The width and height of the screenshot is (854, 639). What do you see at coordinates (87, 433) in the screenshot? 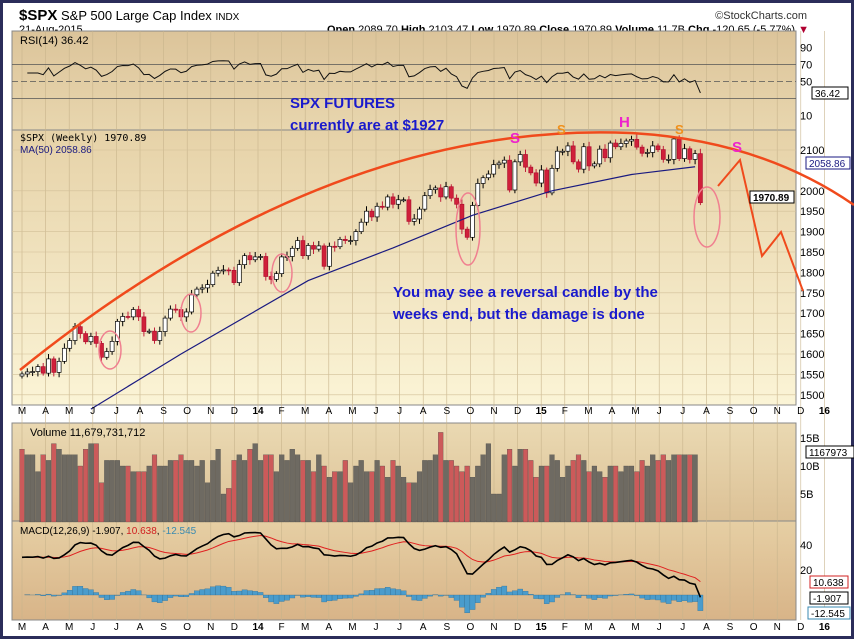
I see `volume-label: Volume 11,679,731,712` at bounding box center [87, 433].